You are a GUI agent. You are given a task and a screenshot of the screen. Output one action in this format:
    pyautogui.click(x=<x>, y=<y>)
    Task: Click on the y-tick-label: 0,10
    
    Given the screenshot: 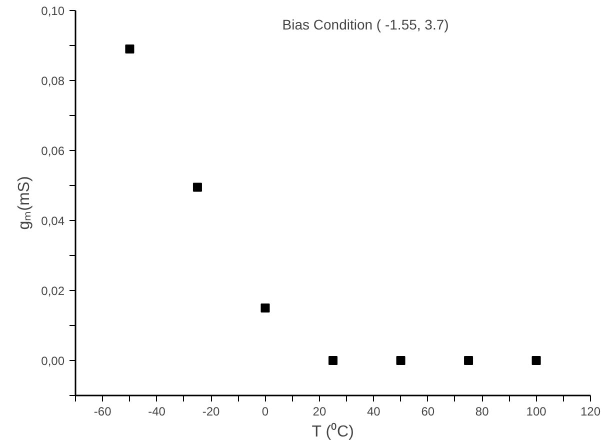 What is the action you would take?
    pyautogui.click(x=53, y=11)
    